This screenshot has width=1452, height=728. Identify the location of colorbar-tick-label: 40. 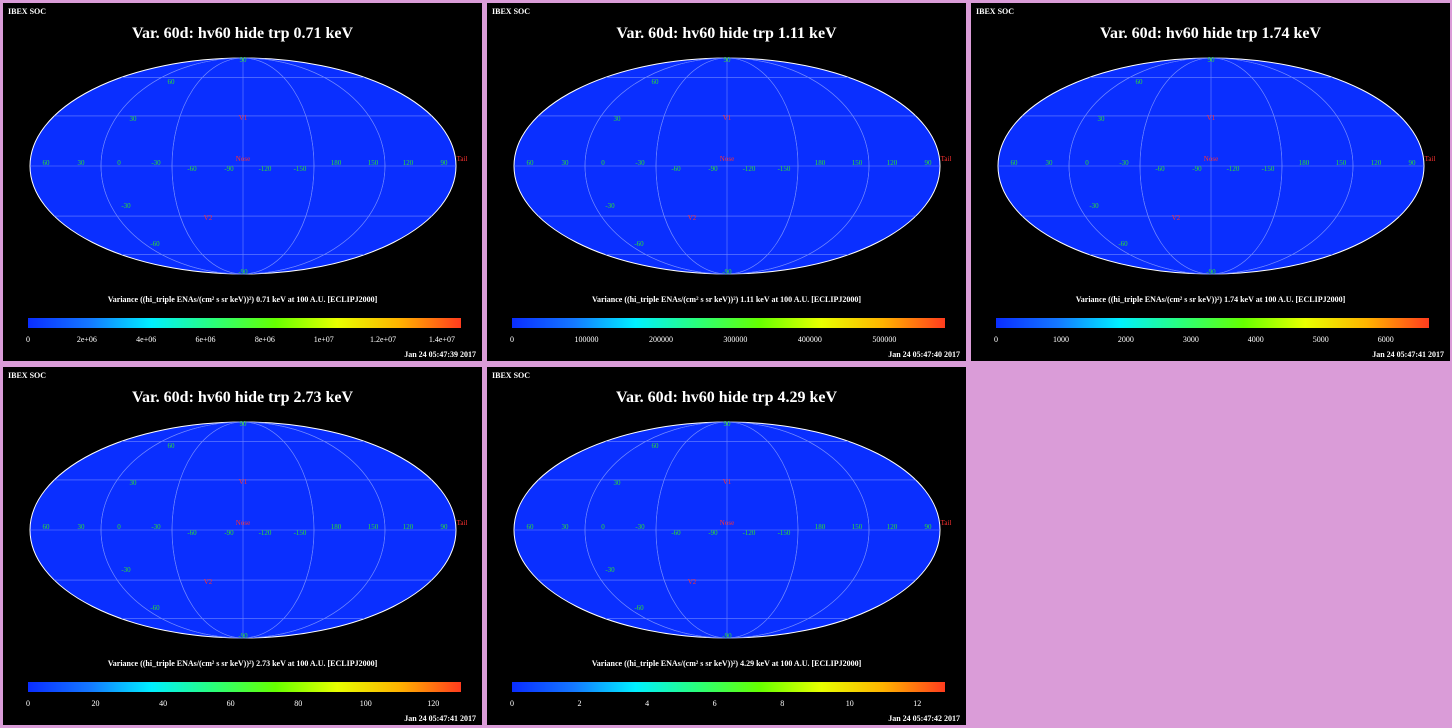
(163, 703).